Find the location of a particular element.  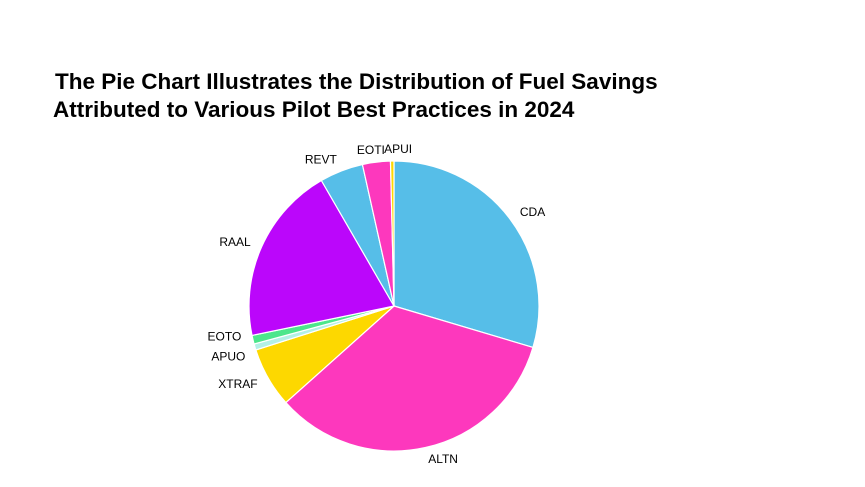

pie-slice-altn is located at coordinates (409, 378).